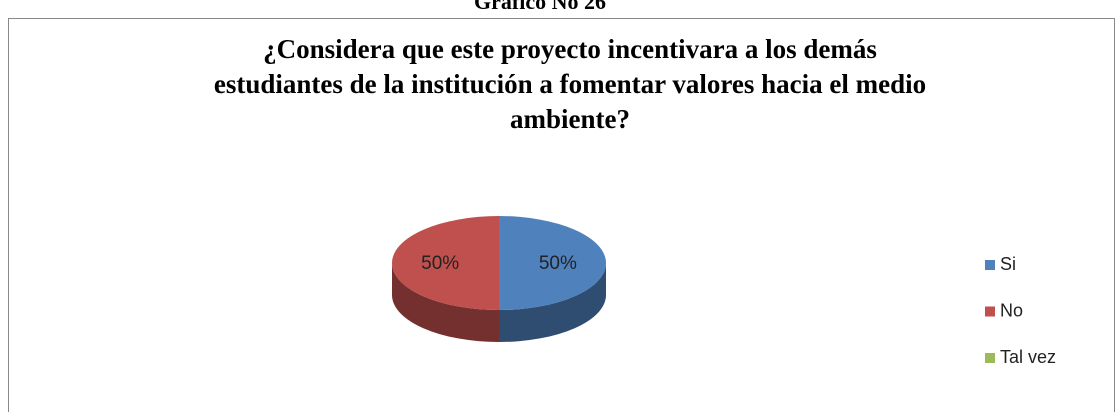 The image size is (1117, 412). I want to click on legend-label: Si, so click(1008, 264).